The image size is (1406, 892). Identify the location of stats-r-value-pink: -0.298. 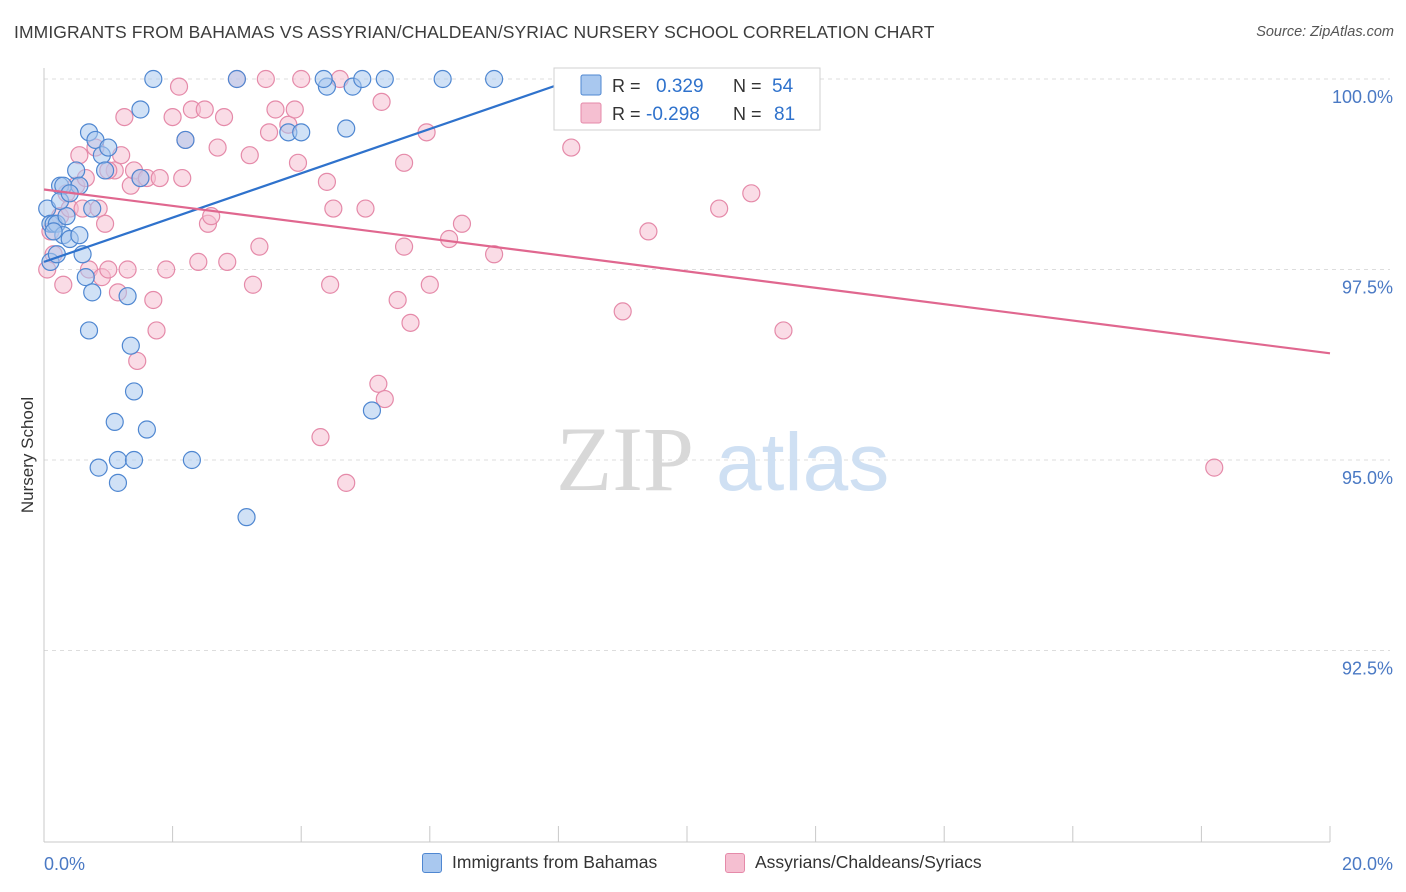
(673, 114).